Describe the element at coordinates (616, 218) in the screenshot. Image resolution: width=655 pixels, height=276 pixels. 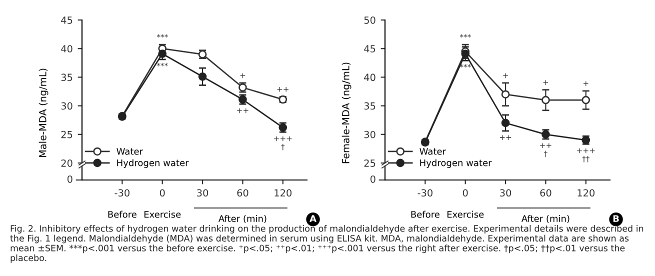
I see `text: B` at that location.